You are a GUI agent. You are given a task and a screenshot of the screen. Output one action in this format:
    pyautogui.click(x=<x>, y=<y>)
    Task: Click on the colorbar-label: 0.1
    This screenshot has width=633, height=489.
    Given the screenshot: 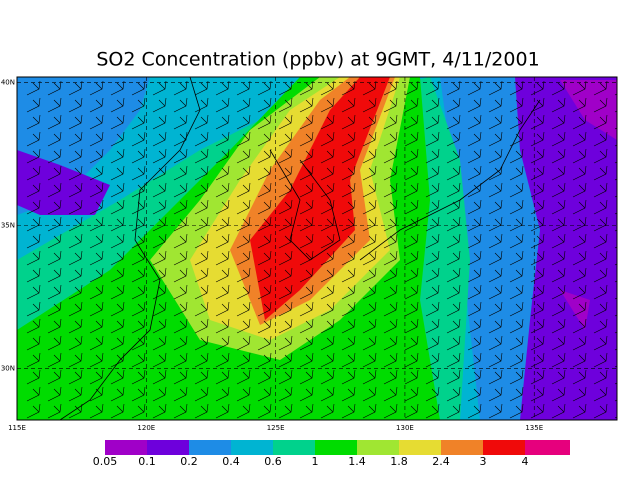 What is the action you would take?
    pyautogui.click(x=147, y=461)
    